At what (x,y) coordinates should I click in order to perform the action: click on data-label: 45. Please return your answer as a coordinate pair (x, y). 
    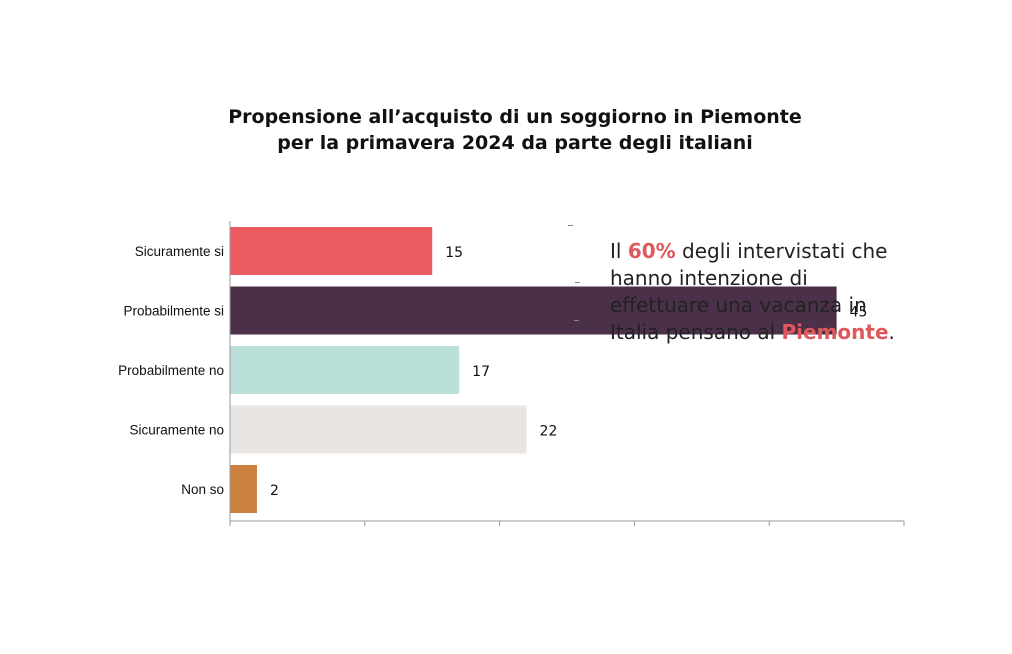
    Looking at the image, I should click on (859, 313).